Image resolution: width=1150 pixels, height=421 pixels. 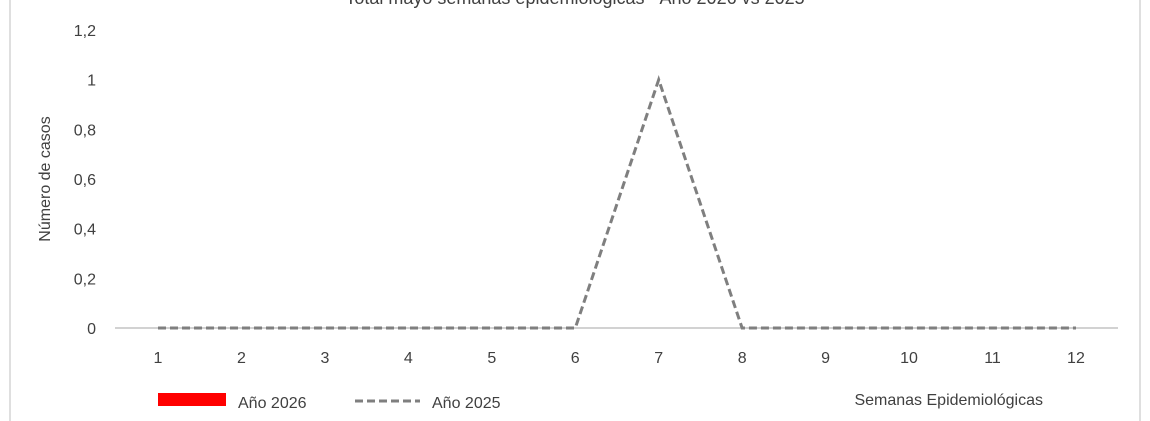 I want to click on x-tick-label: 4, so click(x=408, y=358).